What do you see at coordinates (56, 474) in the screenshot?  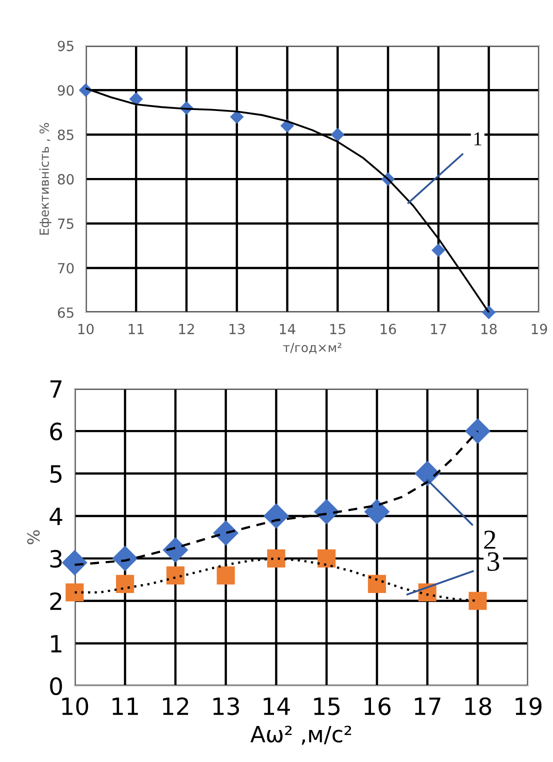 I see `y-tick-label: 5` at bounding box center [56, 474].